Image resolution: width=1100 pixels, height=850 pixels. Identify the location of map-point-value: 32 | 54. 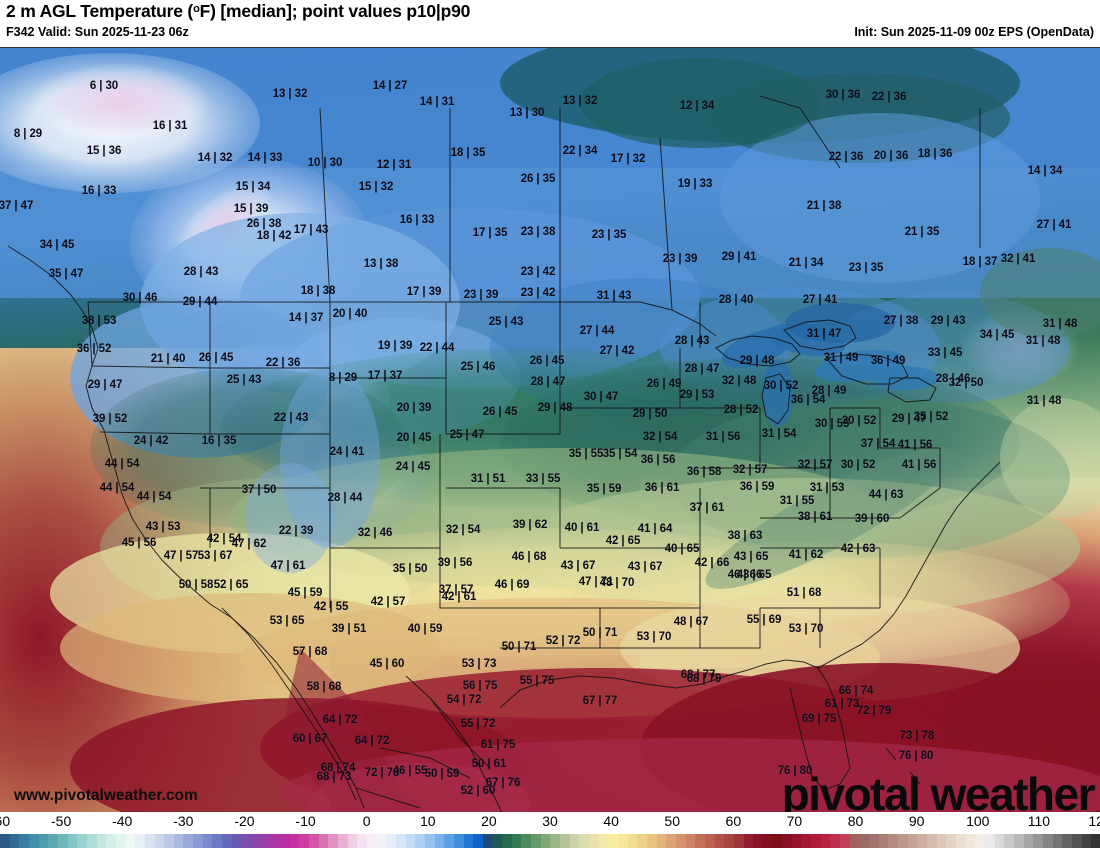
(463, 530).